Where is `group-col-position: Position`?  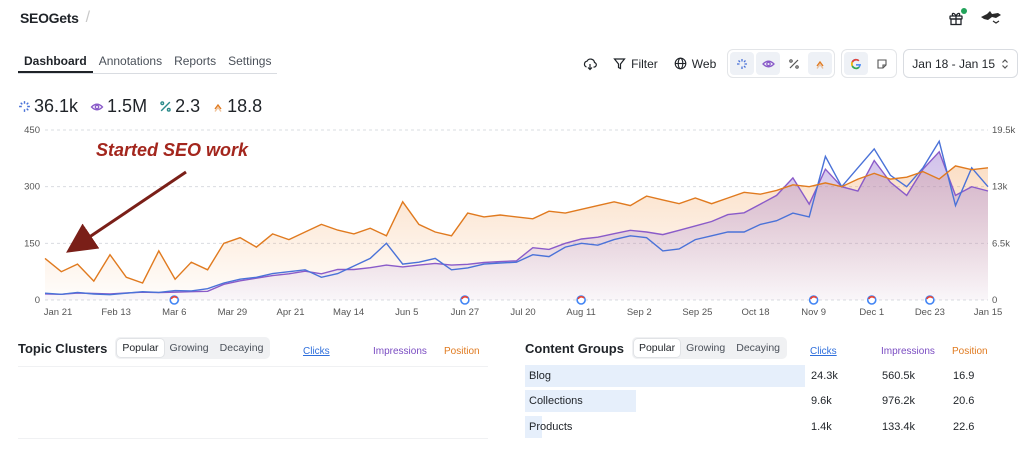
group-col-position: Position is located at coordinates (970, 351).